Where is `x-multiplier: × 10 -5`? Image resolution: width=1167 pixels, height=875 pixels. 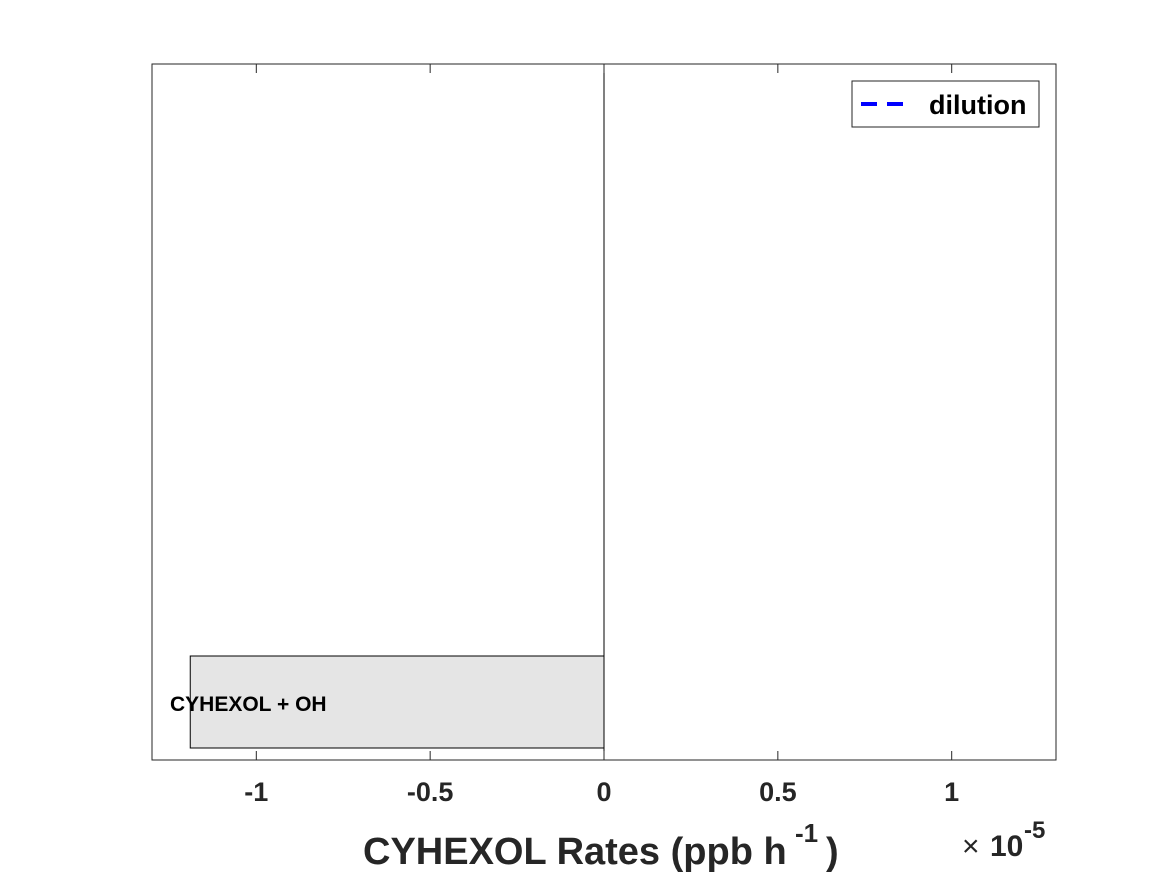 x-multiplier: × 10 -5 is located at coordinates (1003, 840).